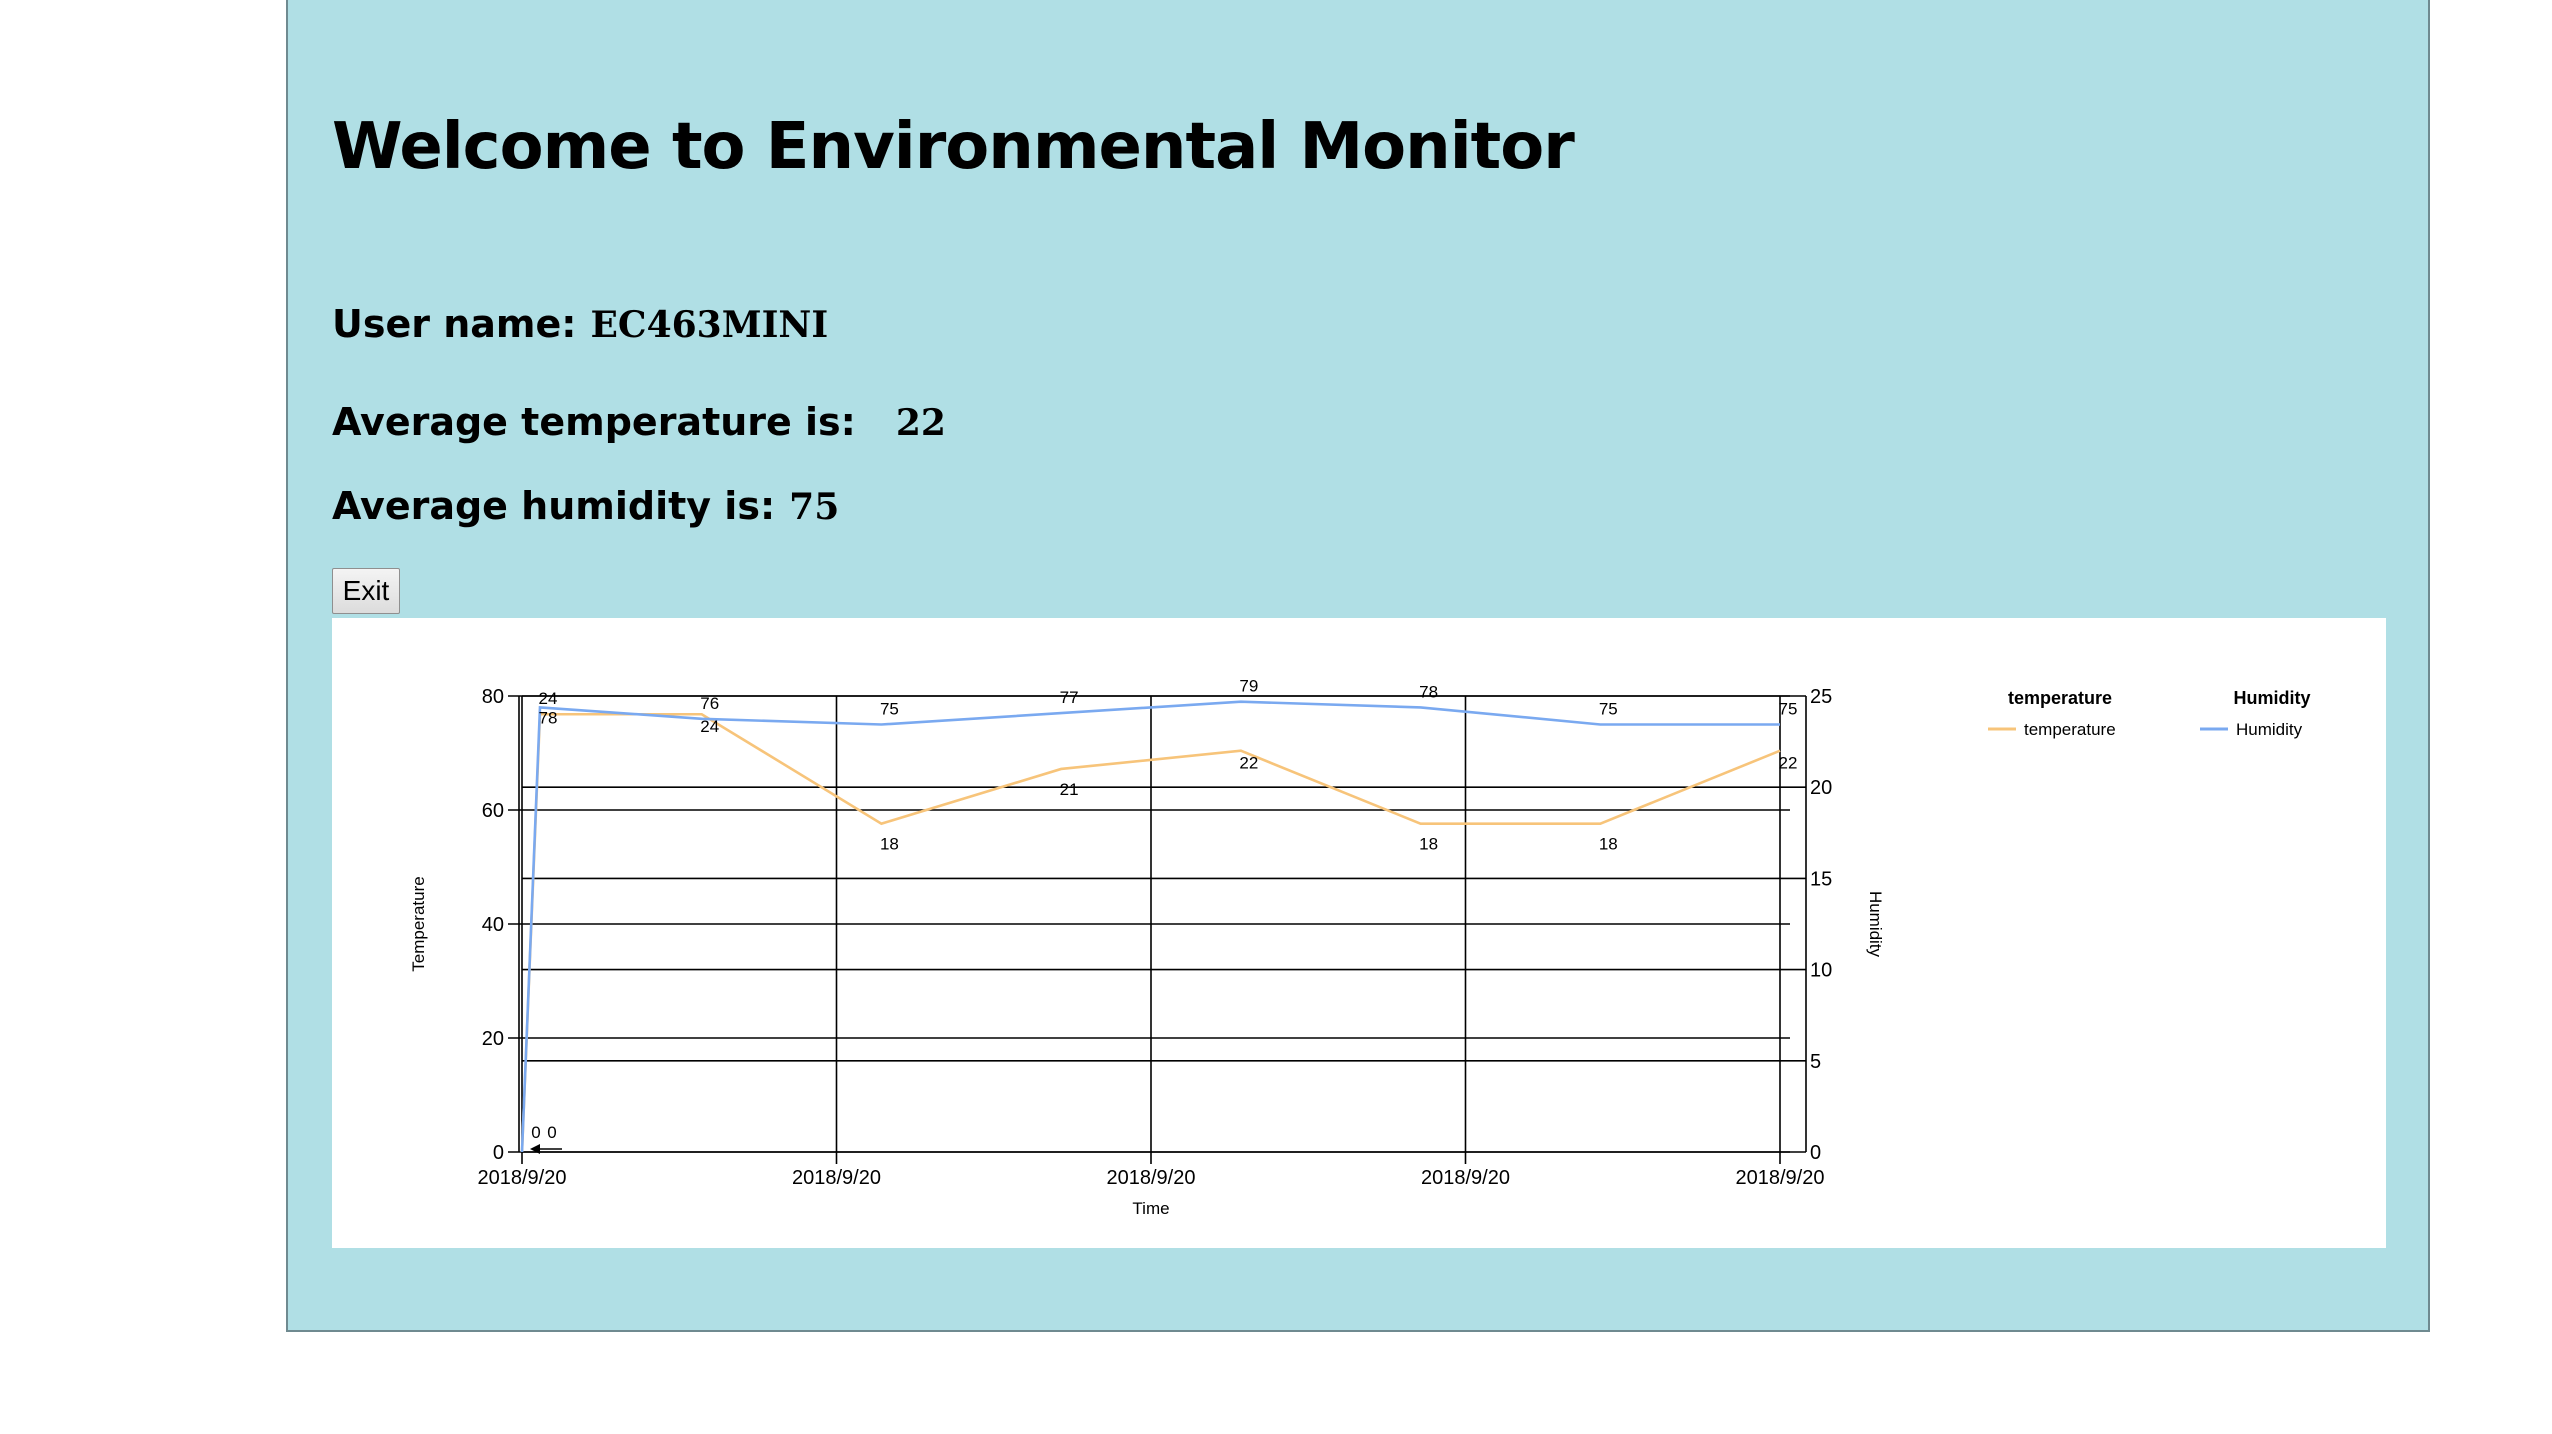 The image size is (2552, 1434). I want to click on exit-button: Exit, so click(366, 591).